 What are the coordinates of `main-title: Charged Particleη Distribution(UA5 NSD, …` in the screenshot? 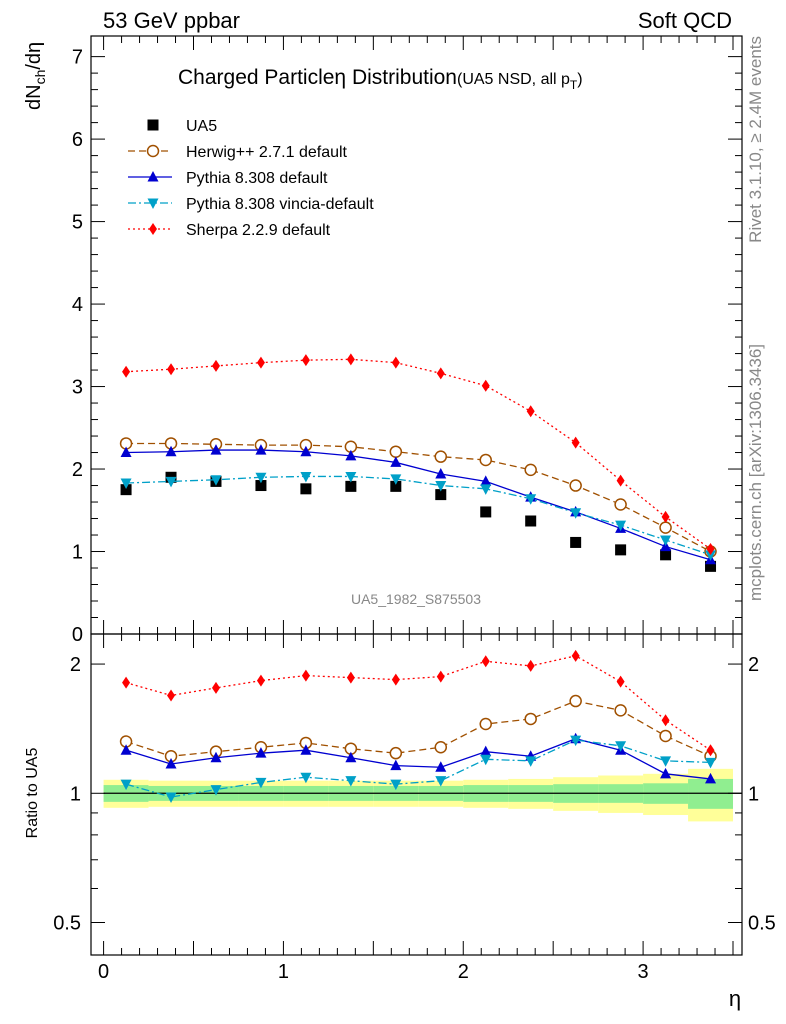 It's located at (380, 79).